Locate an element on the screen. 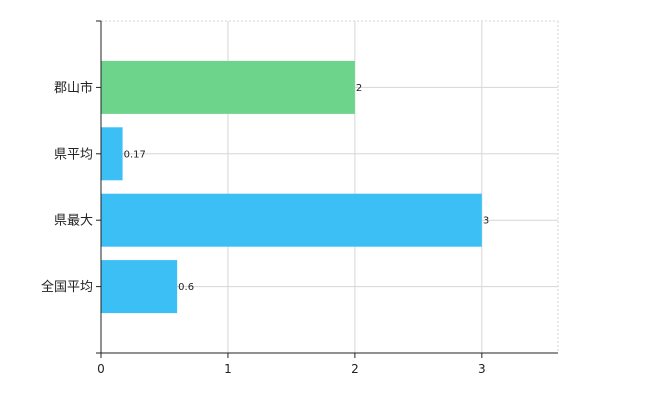 The height and width of the screenshot is (400, 650). x-tick-label: 2 is located at coordinates (355, 369).